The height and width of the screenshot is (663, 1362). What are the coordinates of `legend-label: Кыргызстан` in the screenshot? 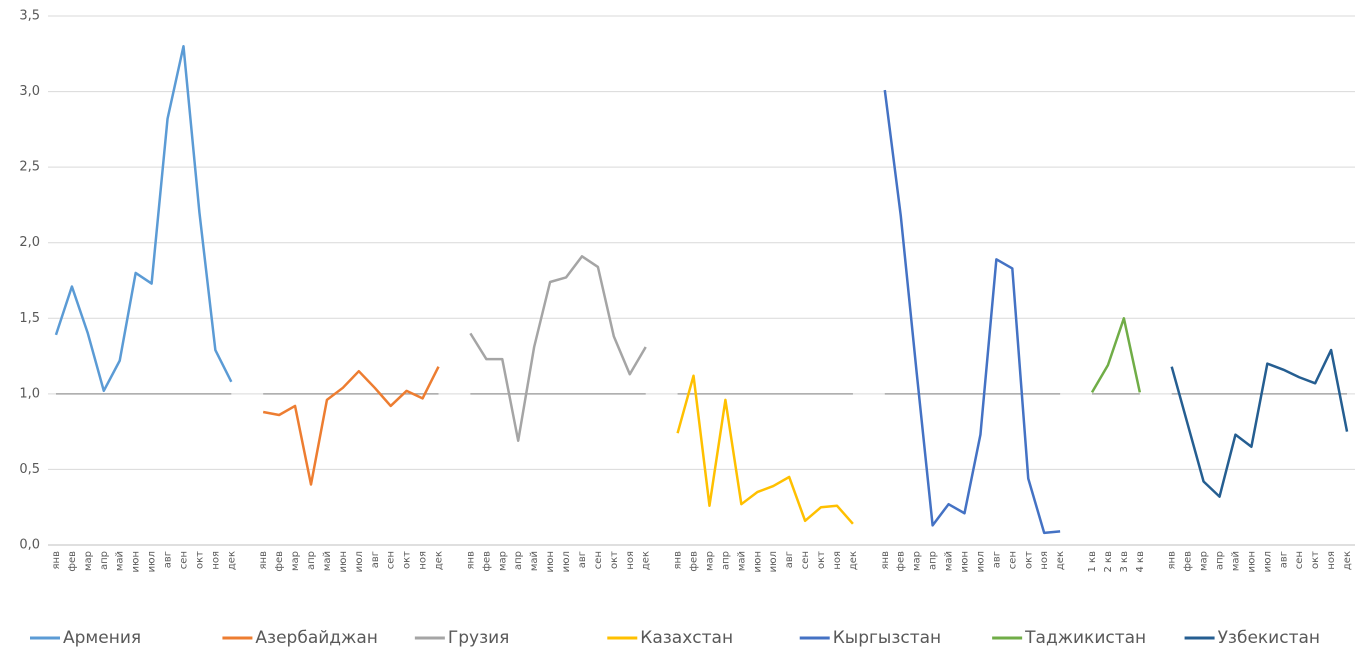 It's located at (887, 638).